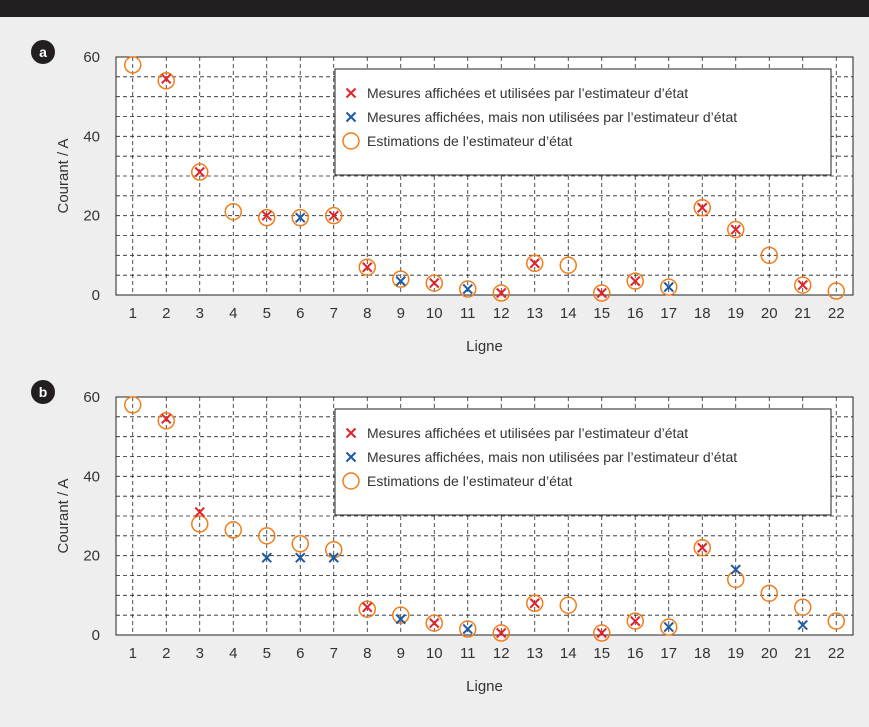 The image size is (869, 727). Describe the element at coordinates (351, 481) in the screenshot. I see `legend-marker-orange-circle` at that location.